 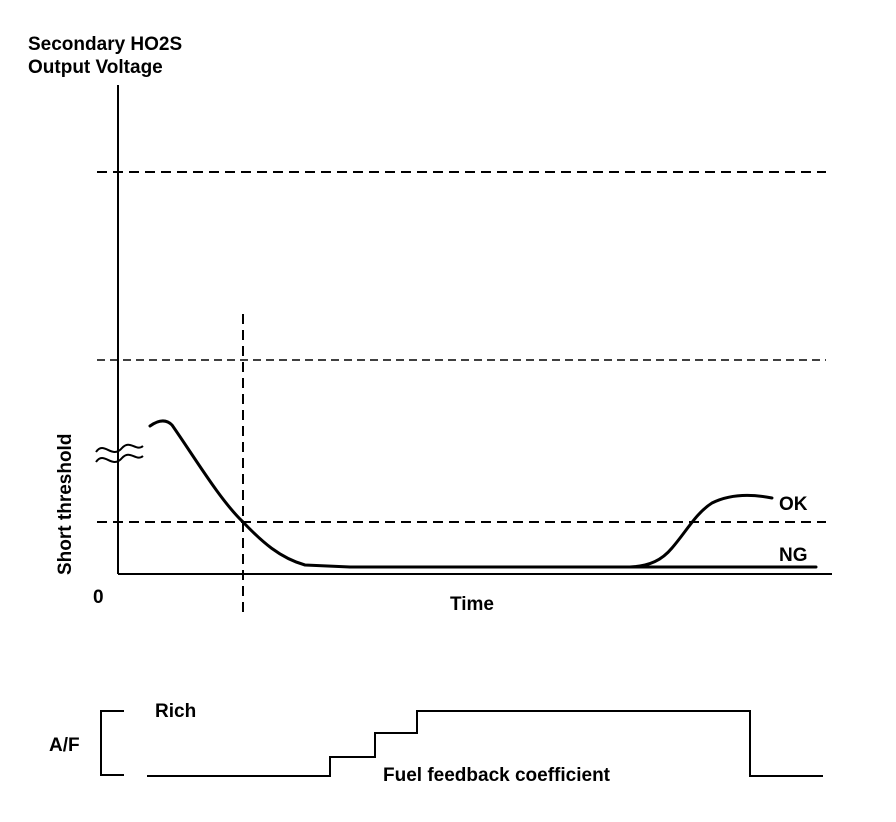 I want to click on rich-label: Rich, so click(x=175, y=711).